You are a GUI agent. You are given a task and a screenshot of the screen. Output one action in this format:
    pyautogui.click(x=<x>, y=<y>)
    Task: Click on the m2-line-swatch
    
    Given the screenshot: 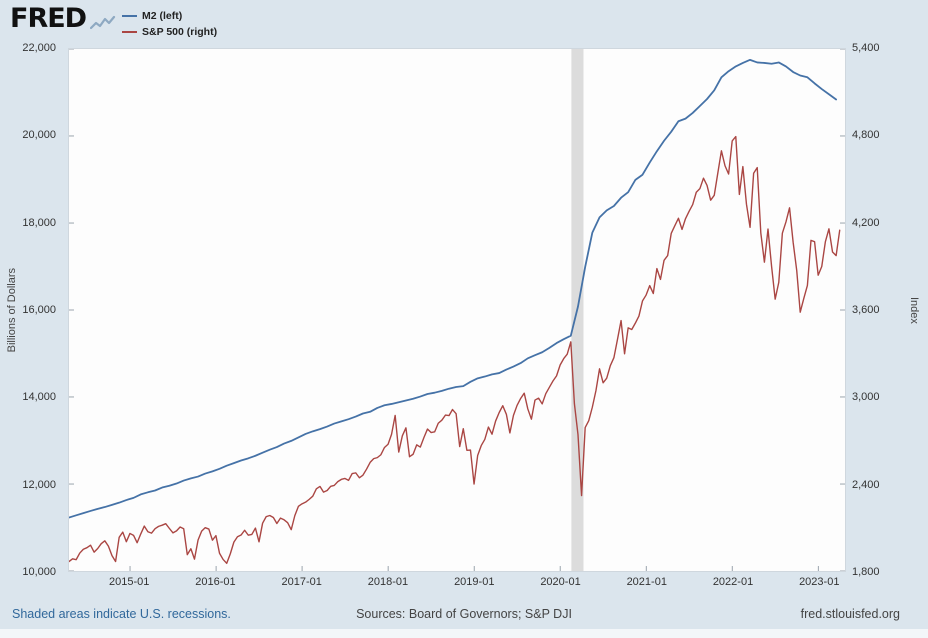 What is the action you would take?
    pyautogui.click(x=129, y=15)
    